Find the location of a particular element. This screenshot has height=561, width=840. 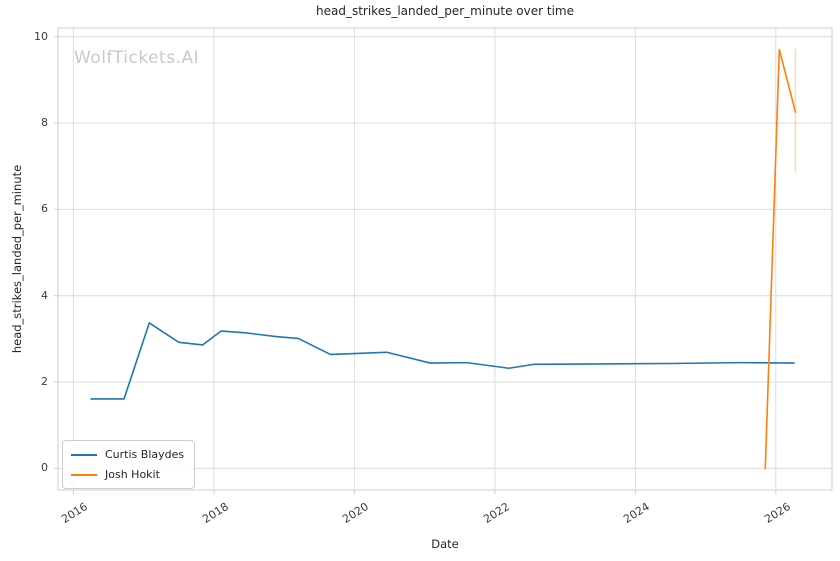

legend-label: Curtis Blaydes is located at coordinates (145, 454).